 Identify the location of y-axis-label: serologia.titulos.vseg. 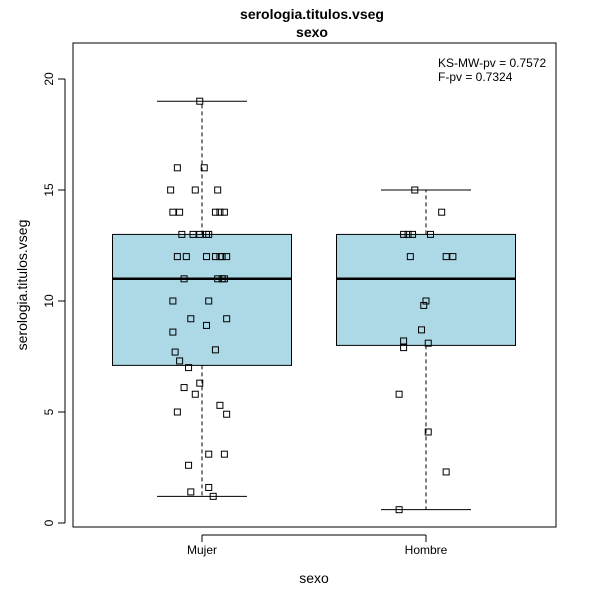
(22, 285).